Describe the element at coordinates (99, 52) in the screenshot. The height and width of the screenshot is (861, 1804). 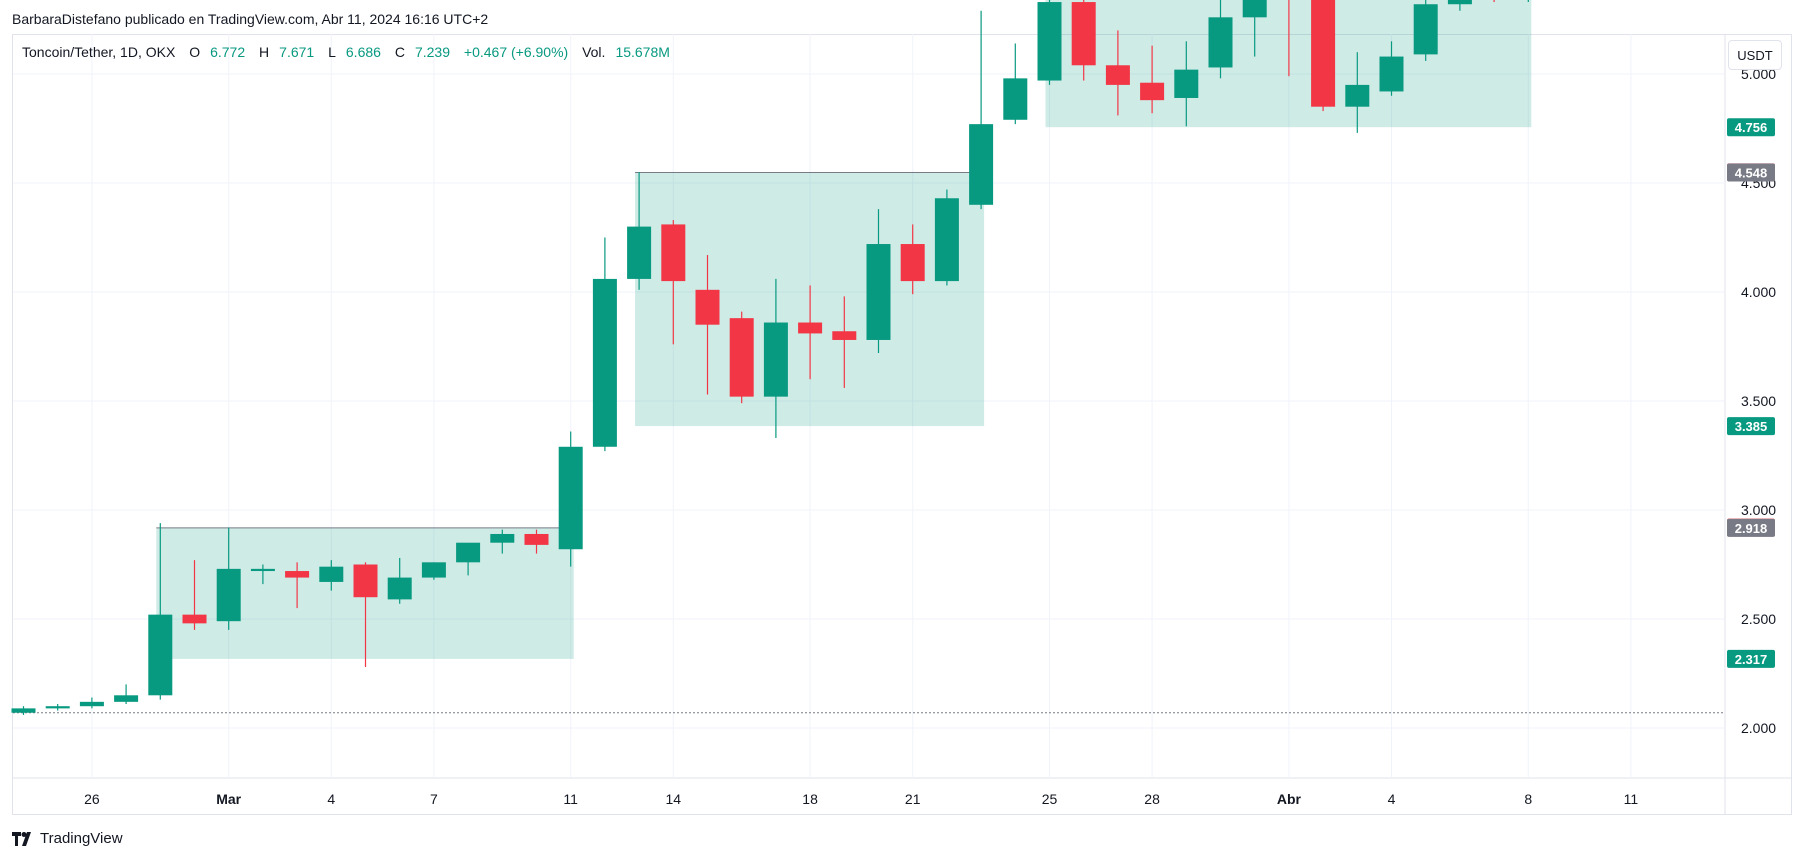
I see `symbol-name: Toncoin/Tether, 1D, OKX` at that location.